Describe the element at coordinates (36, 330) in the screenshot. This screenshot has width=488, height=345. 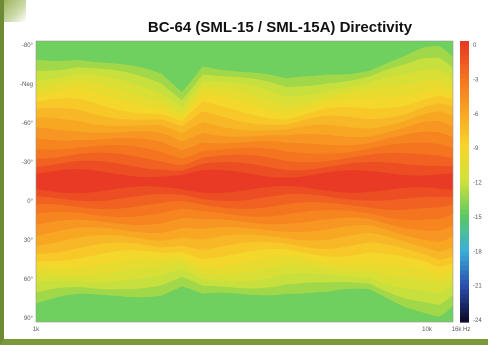
I see `x-tick-label: 1k` at that location.